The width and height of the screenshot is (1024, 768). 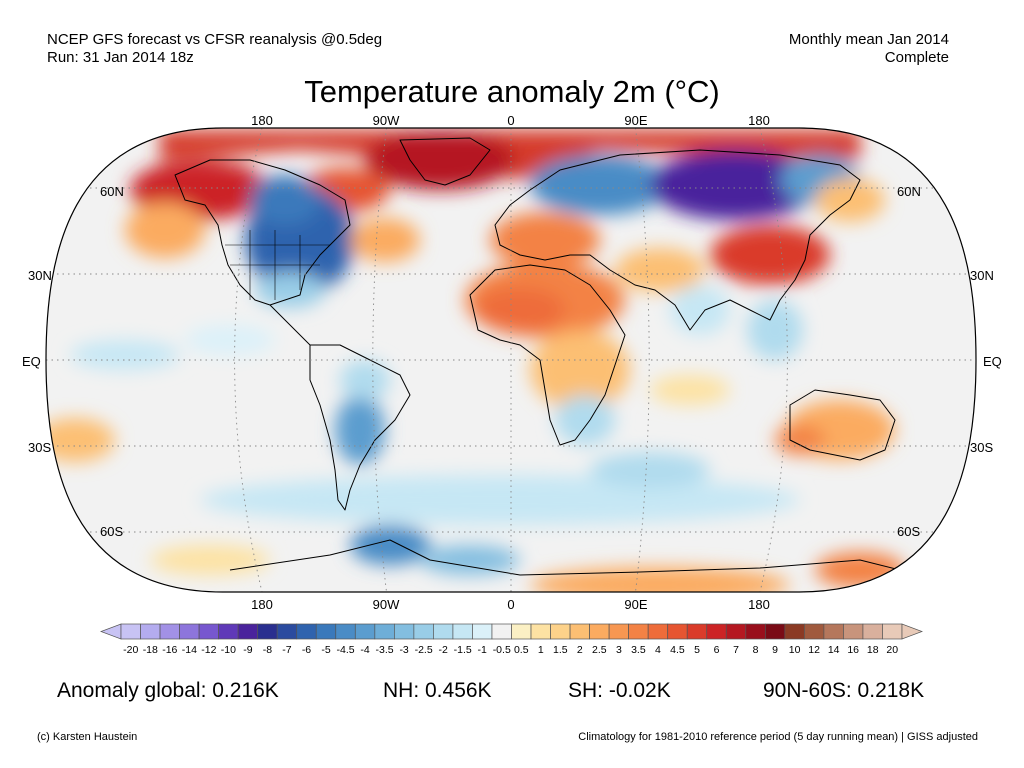 I want to click on colorbar-tick-label: 1.5, so click(x=560, y=650).